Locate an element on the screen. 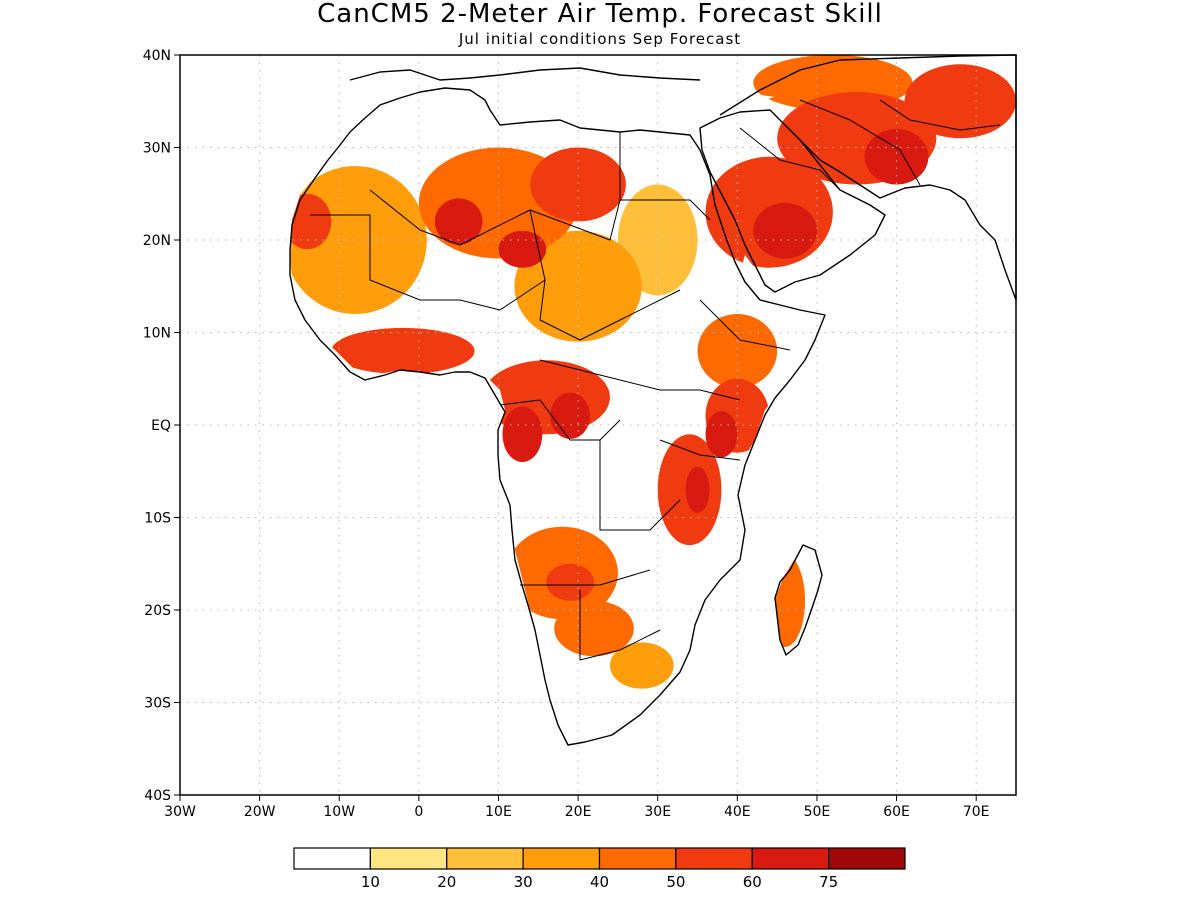 This screenshot has width=1200, height=900. latitude-label: 20N is located at coordinates (157, 241).